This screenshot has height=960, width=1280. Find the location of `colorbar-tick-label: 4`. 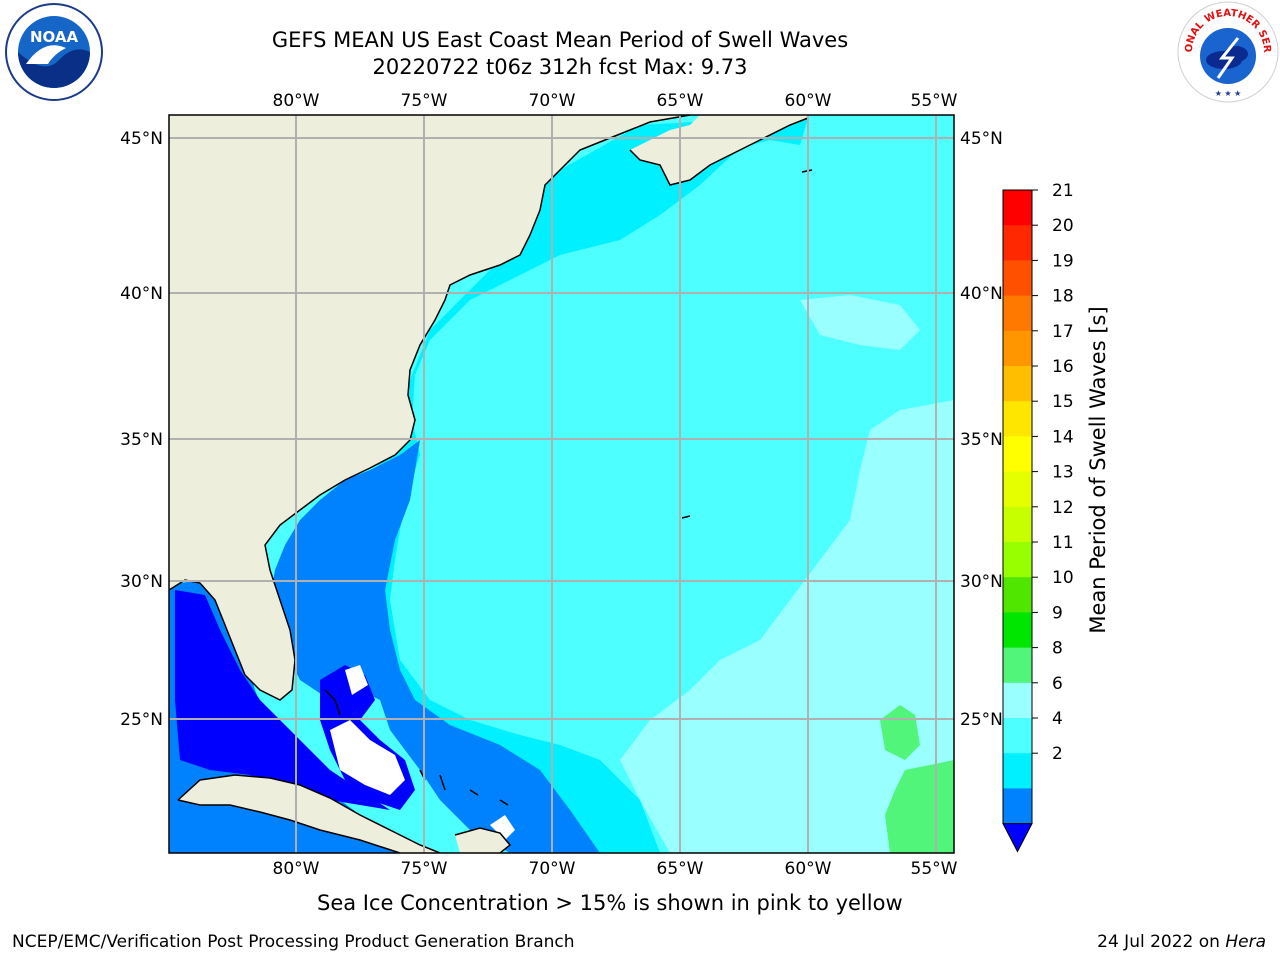

colorbar-tick-label: 4 is located at coordinates (1057, 719).